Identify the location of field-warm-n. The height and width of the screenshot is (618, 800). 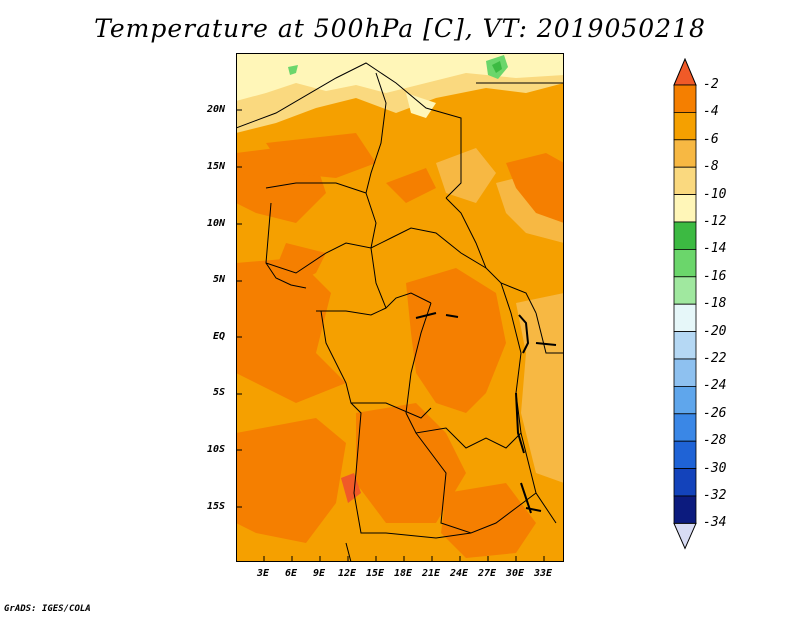
(321, 155).